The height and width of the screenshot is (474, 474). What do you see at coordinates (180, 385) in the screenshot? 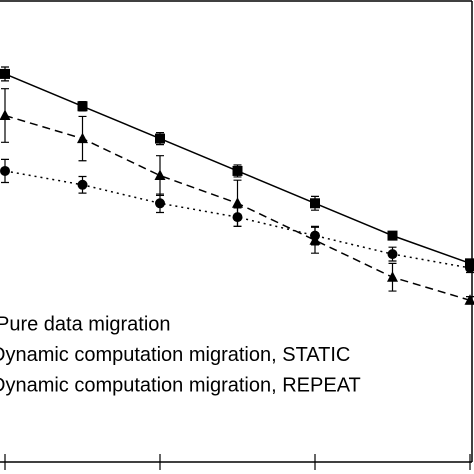
I see `legend-label: Dynamic computation migration, REPEAT` at bounding box center [180, 385].